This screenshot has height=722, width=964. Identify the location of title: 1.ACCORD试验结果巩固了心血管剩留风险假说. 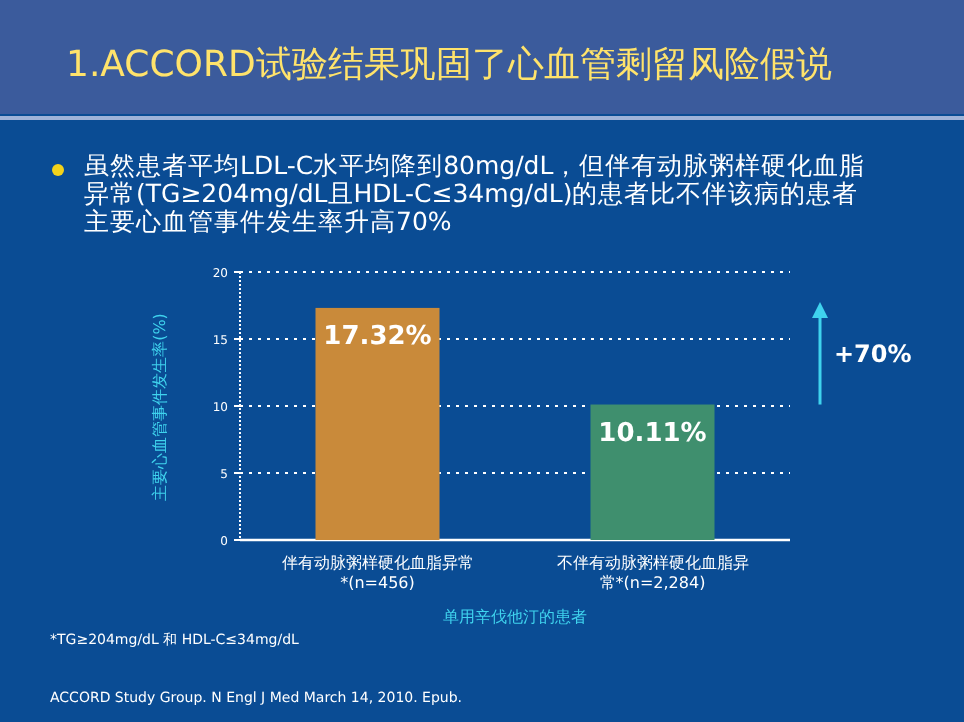
(449, 65).